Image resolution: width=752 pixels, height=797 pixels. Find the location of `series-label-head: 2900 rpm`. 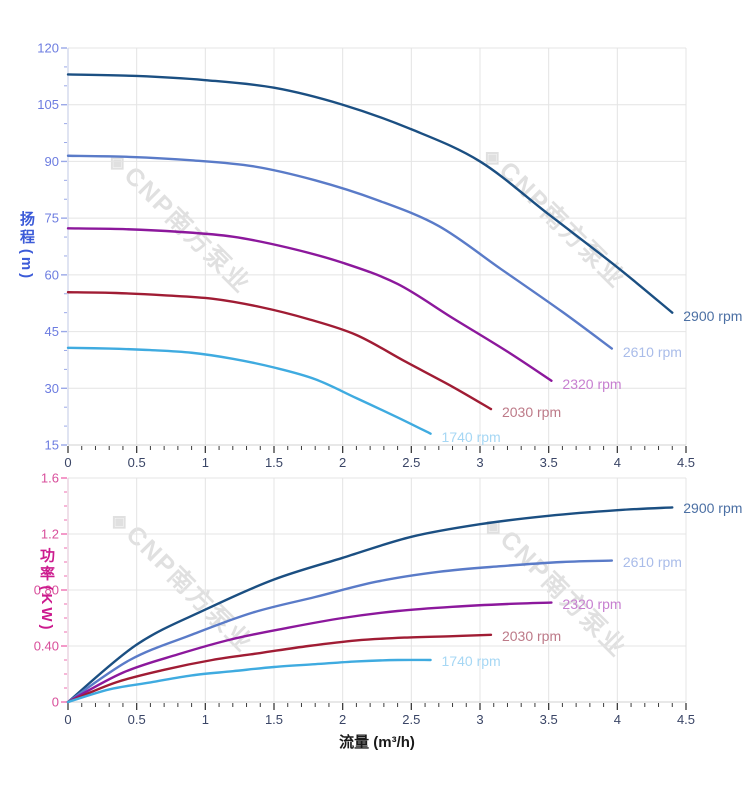

series-label-head: 2900 rpm is located at coordinates (713, 315).